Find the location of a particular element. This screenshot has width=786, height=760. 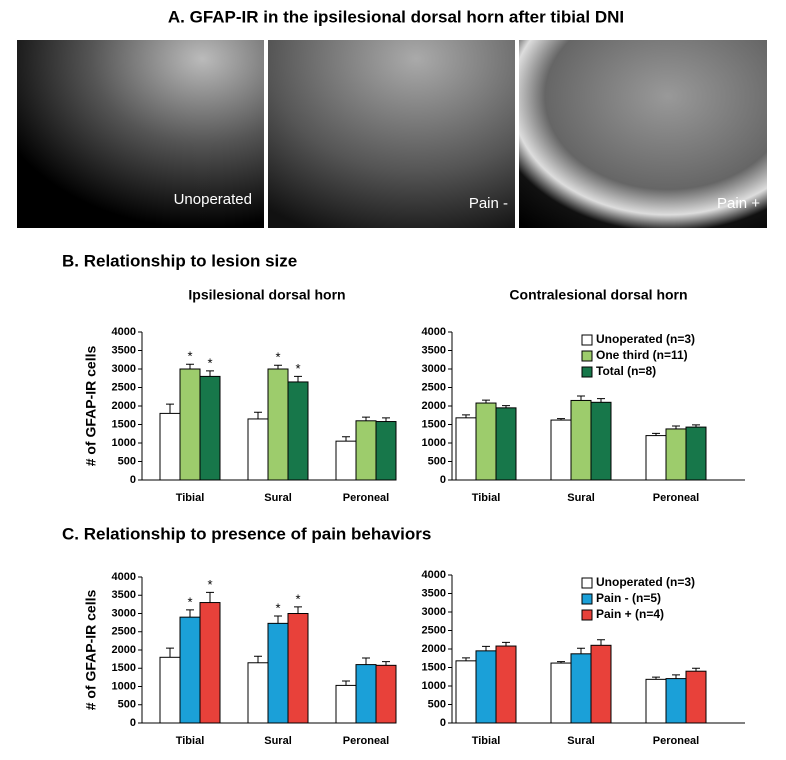

y-axis-label: # of GFAP-IR cells is located at coordinates (91, 405).